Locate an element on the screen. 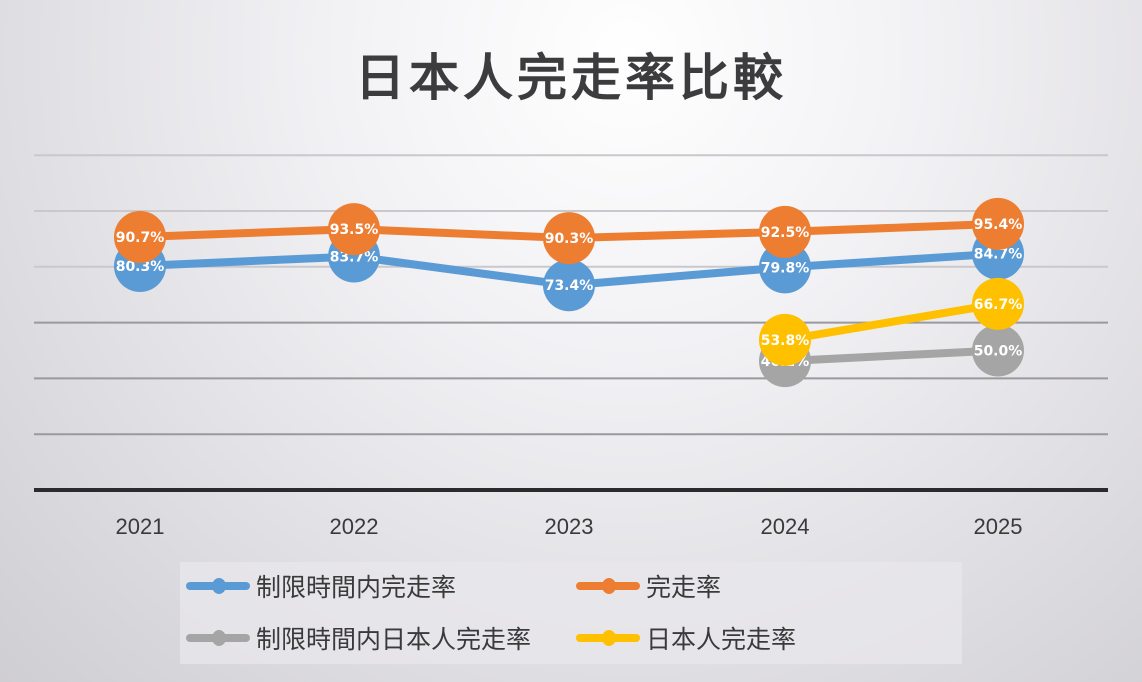  data-label: 79.8% is located at coordinates (785, 268).